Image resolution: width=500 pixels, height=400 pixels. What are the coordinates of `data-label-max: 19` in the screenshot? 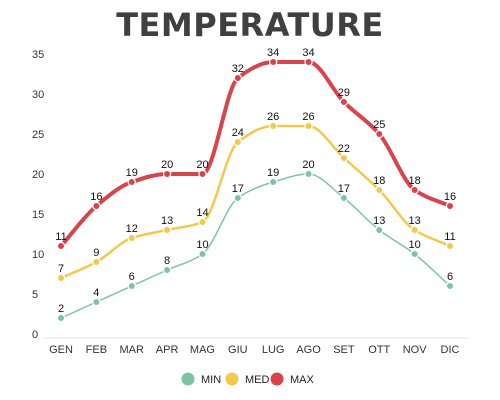 It's located at (132, 173).